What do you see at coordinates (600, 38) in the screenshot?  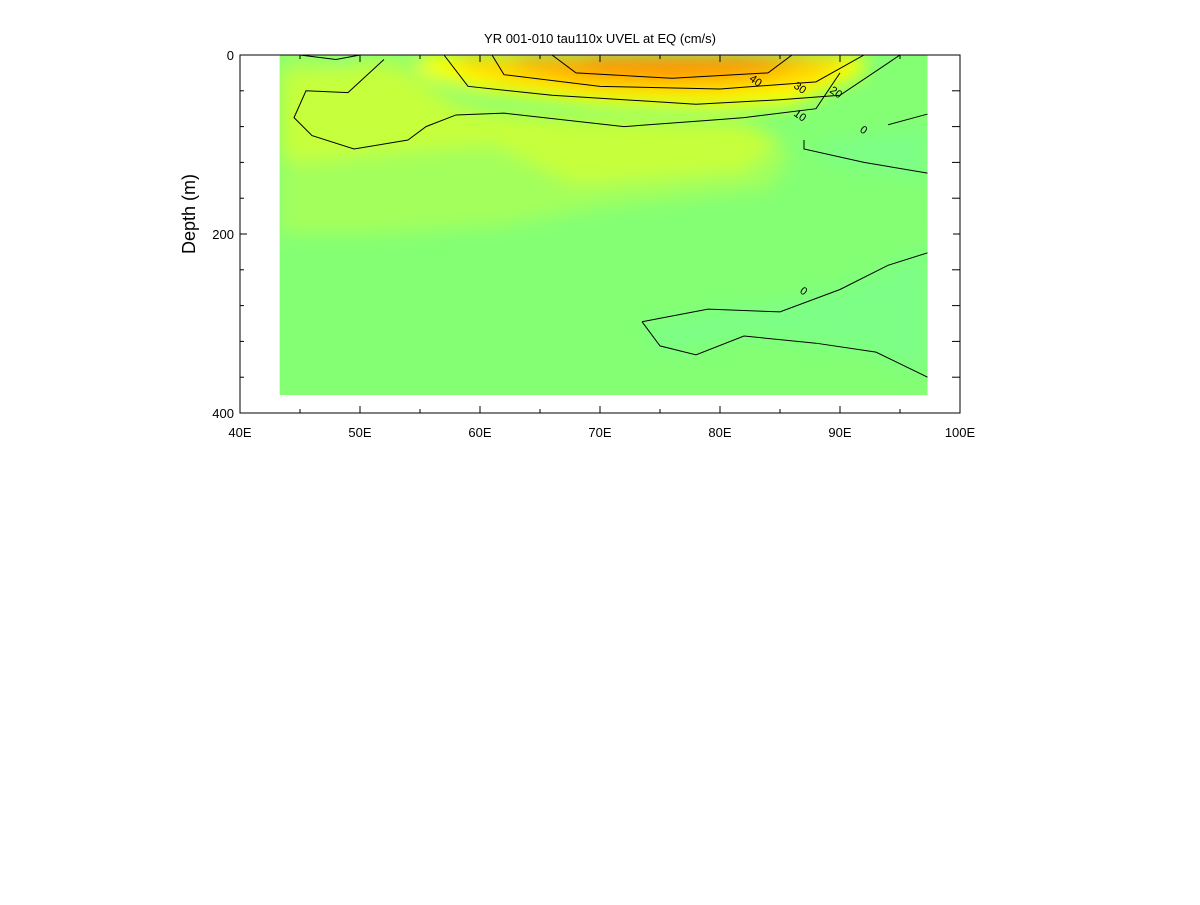 I see `chart-title: YR 001-010 tau110x UVEL at EQ (cm/s)` at bounding box center [600, 38].